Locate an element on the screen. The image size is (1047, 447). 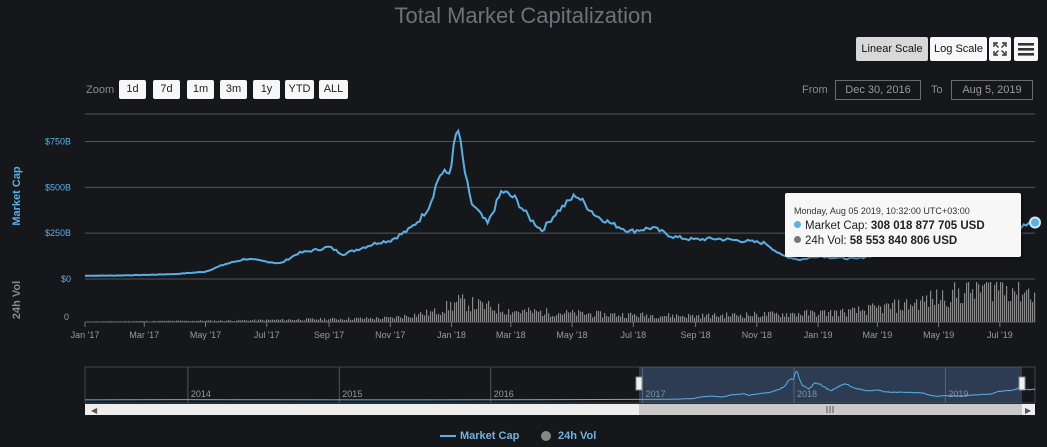
range-from-input: Dec 30, 2016 is located at coordinates (878, 90).